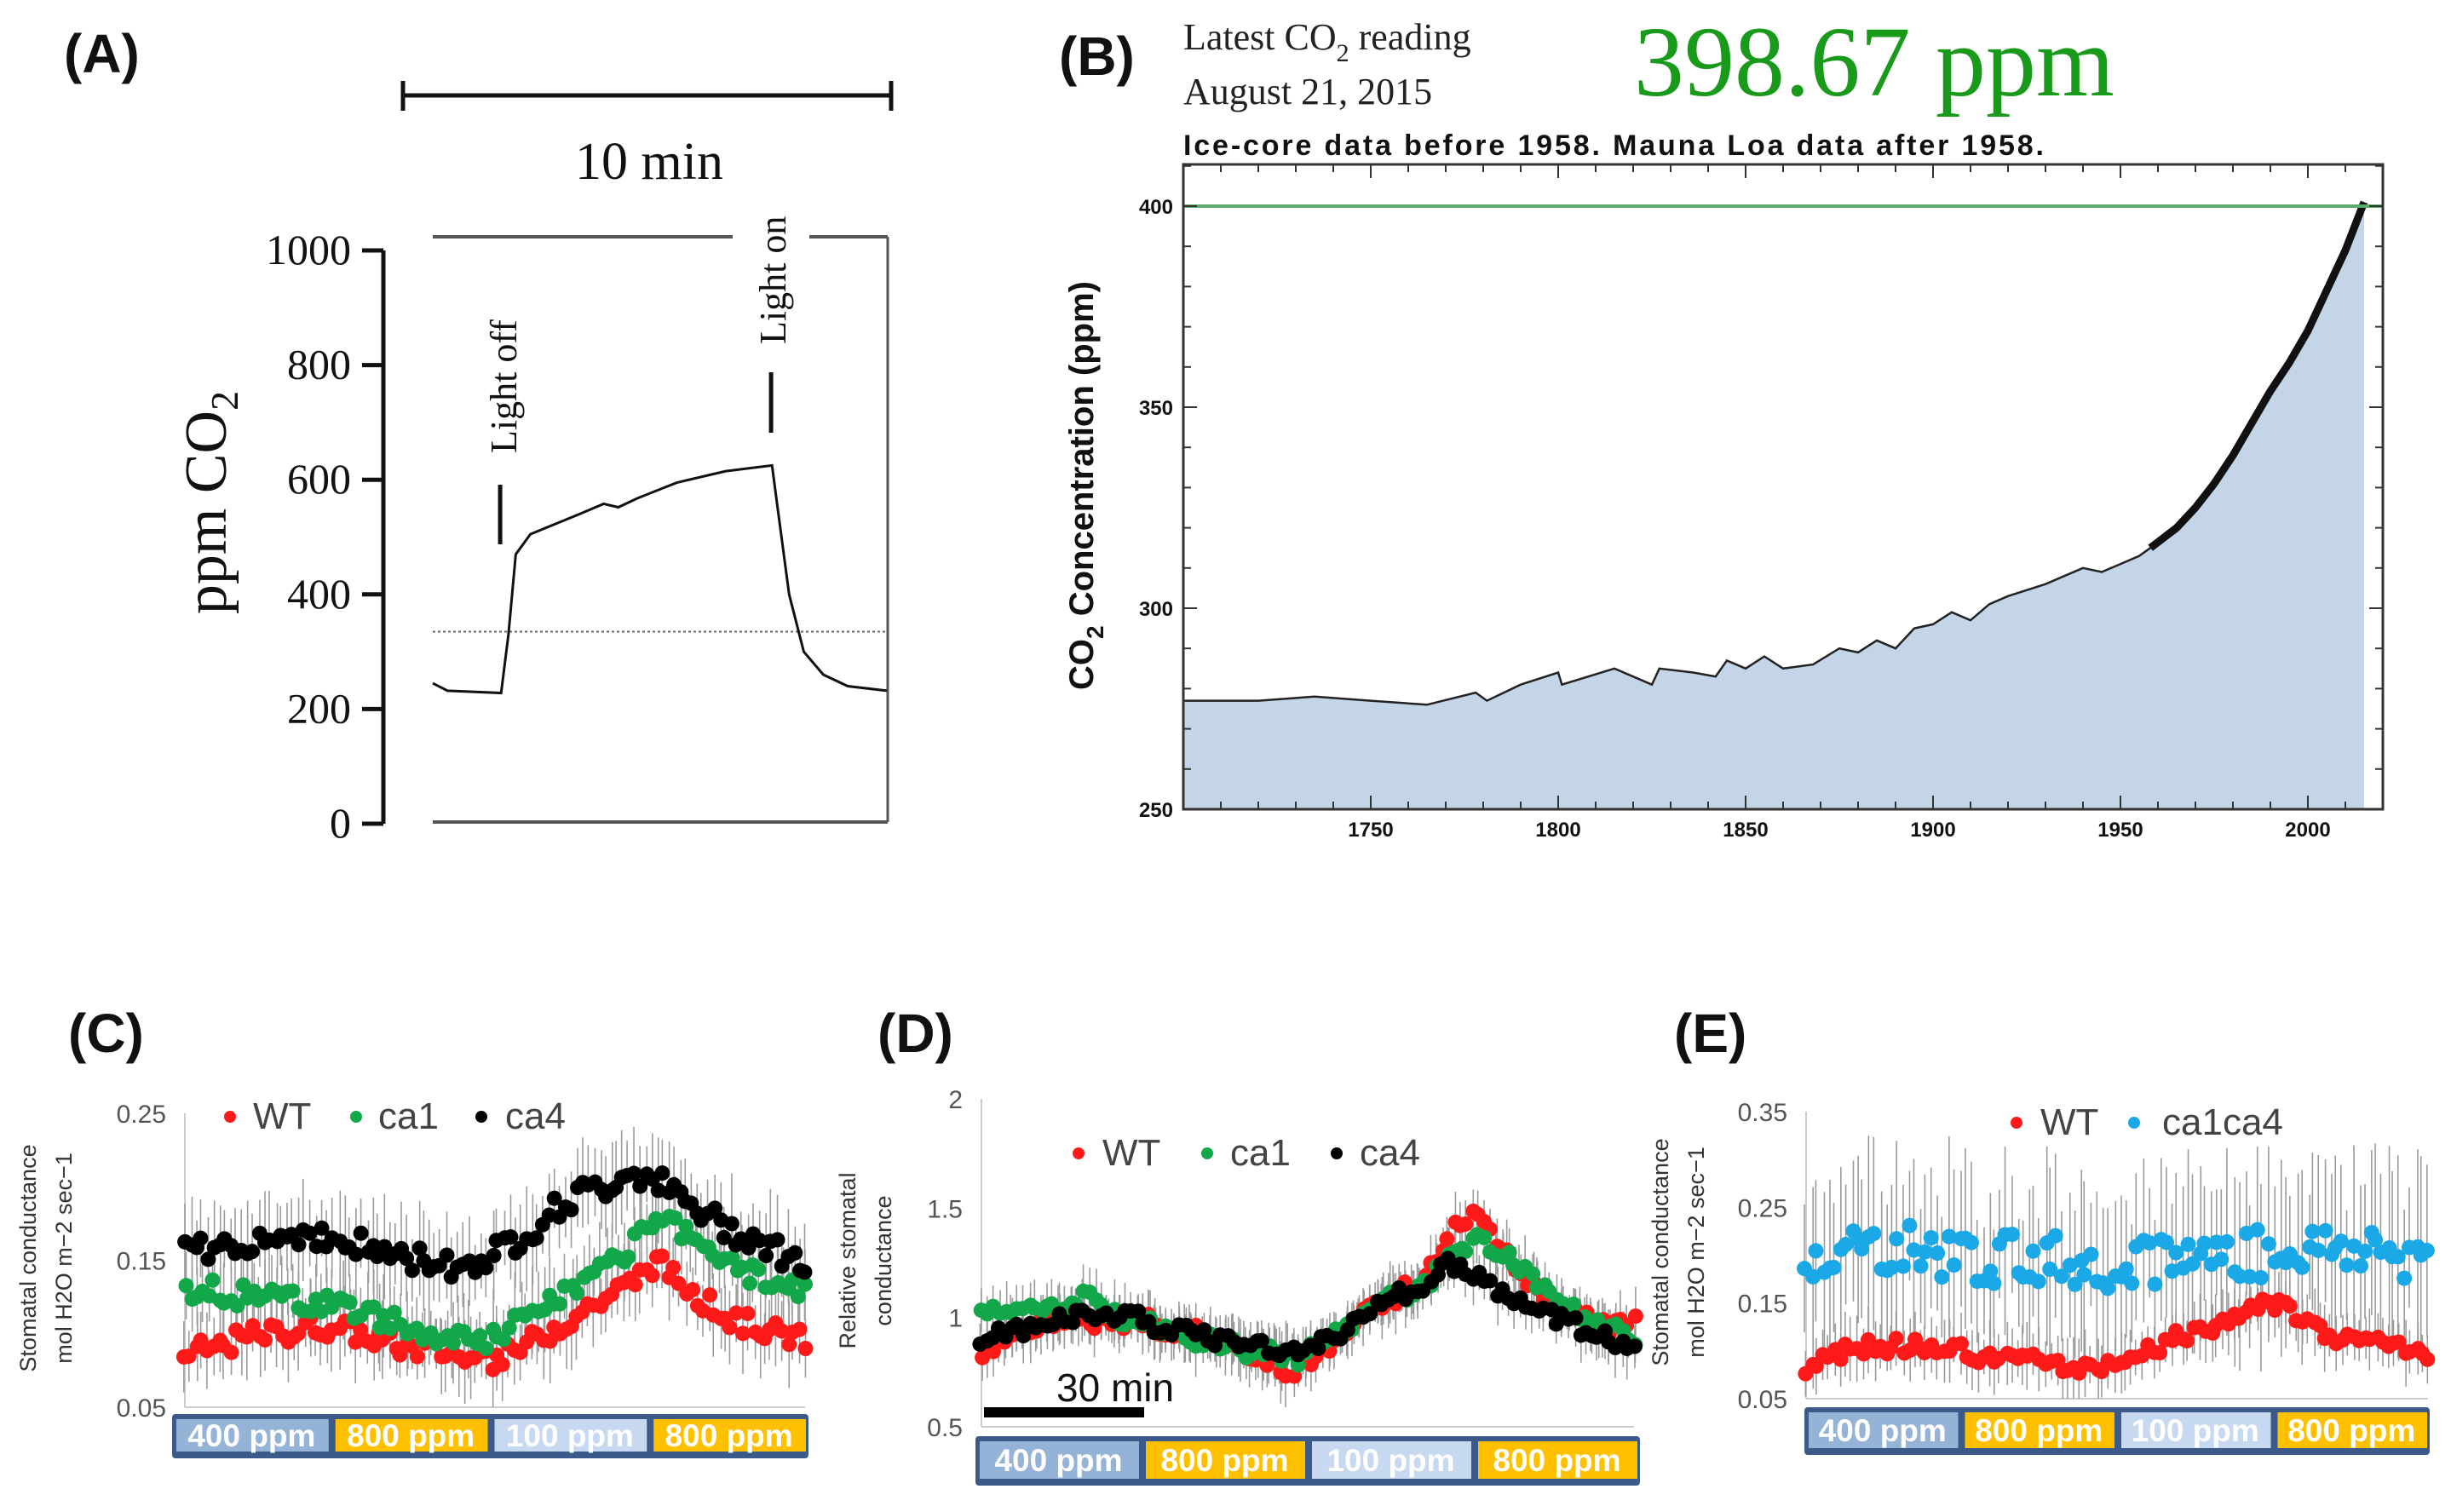 This screenshot has height=1512, width=2451. I want to click on legend-background, so click(395, 1116).